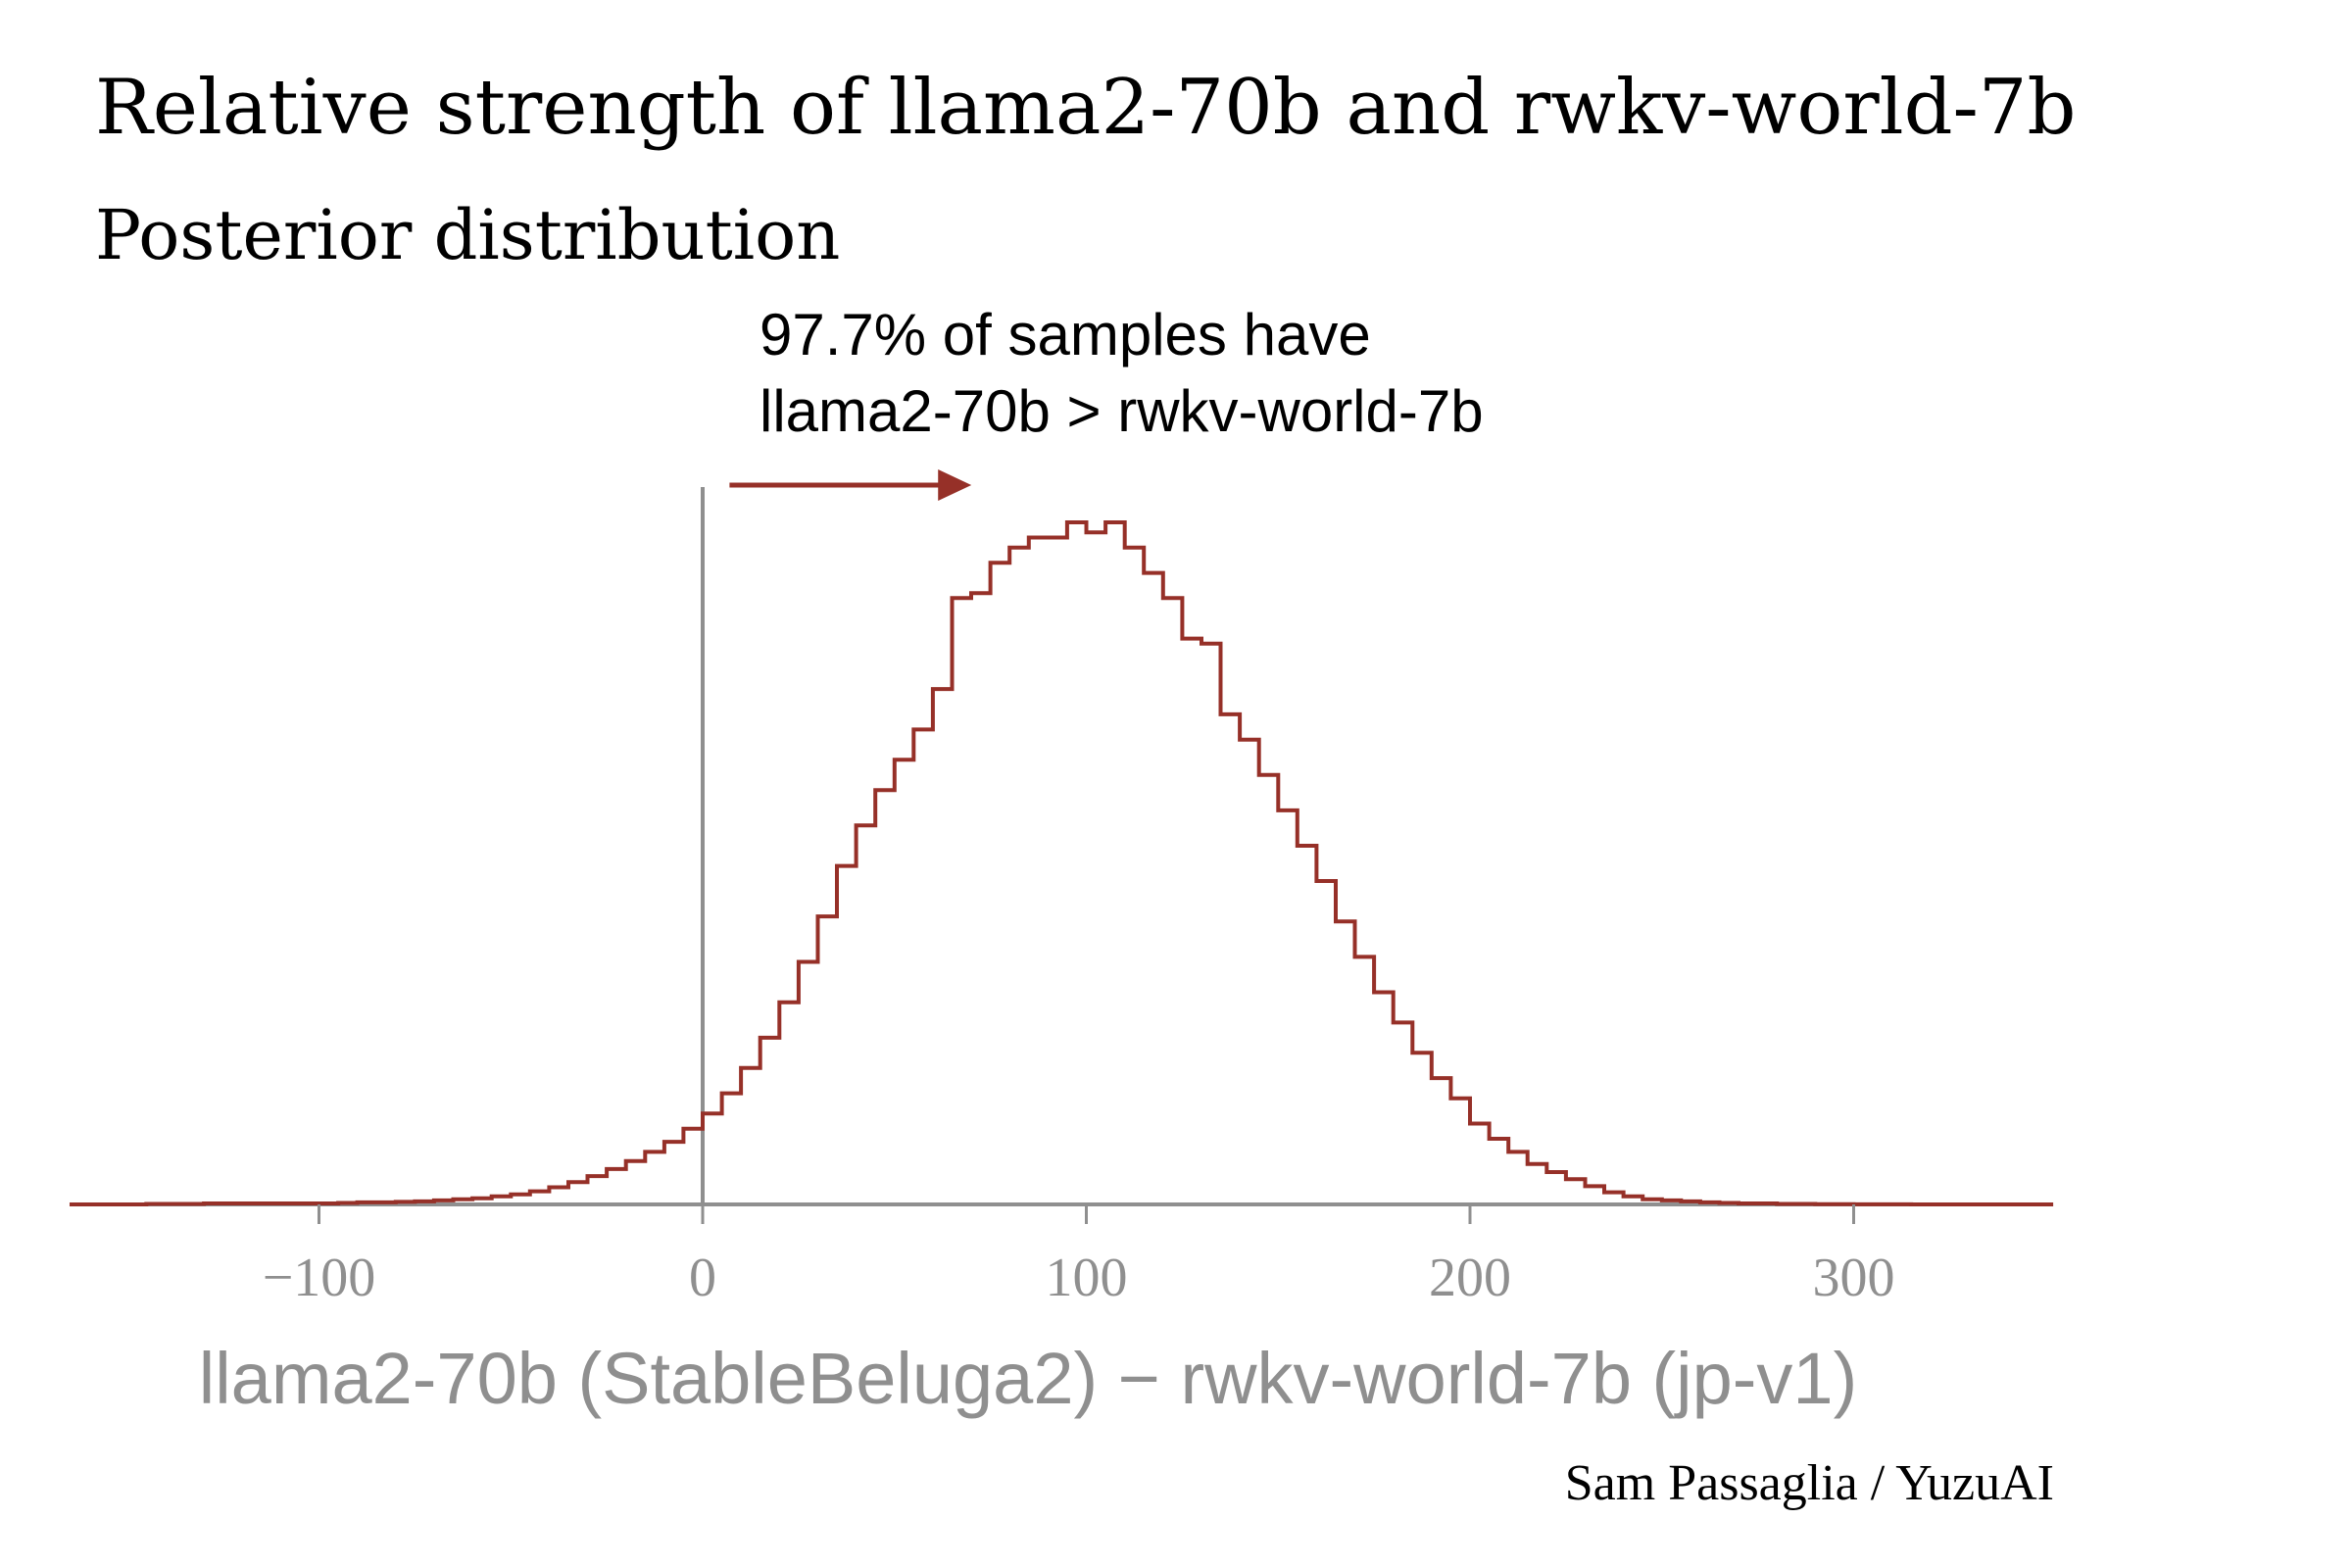 This screenshot has height=1568, width=2352. Describe the element at coordinates (1122, 411) in the screenshot. I see `annotation-line-2: llama2-70b > rwkv-world-7b` at that location.